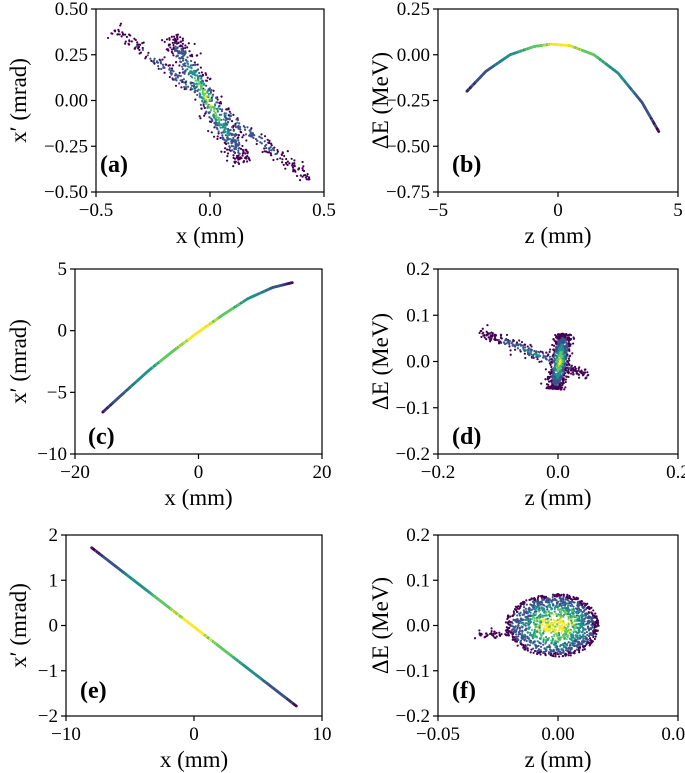 The width and height of the screenshot is (685, 773). I want to click on x-tick-label: 20, so click(322, 472).